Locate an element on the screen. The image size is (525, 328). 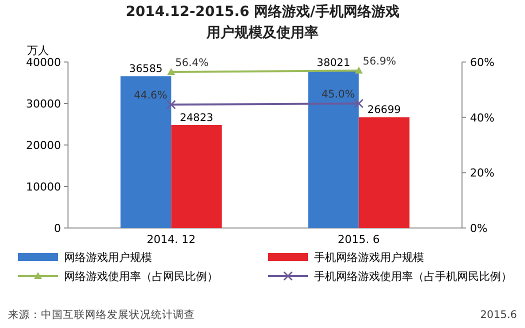
legend-label: 手机网络游戏用户规模 is located at coordinates (369, 257).